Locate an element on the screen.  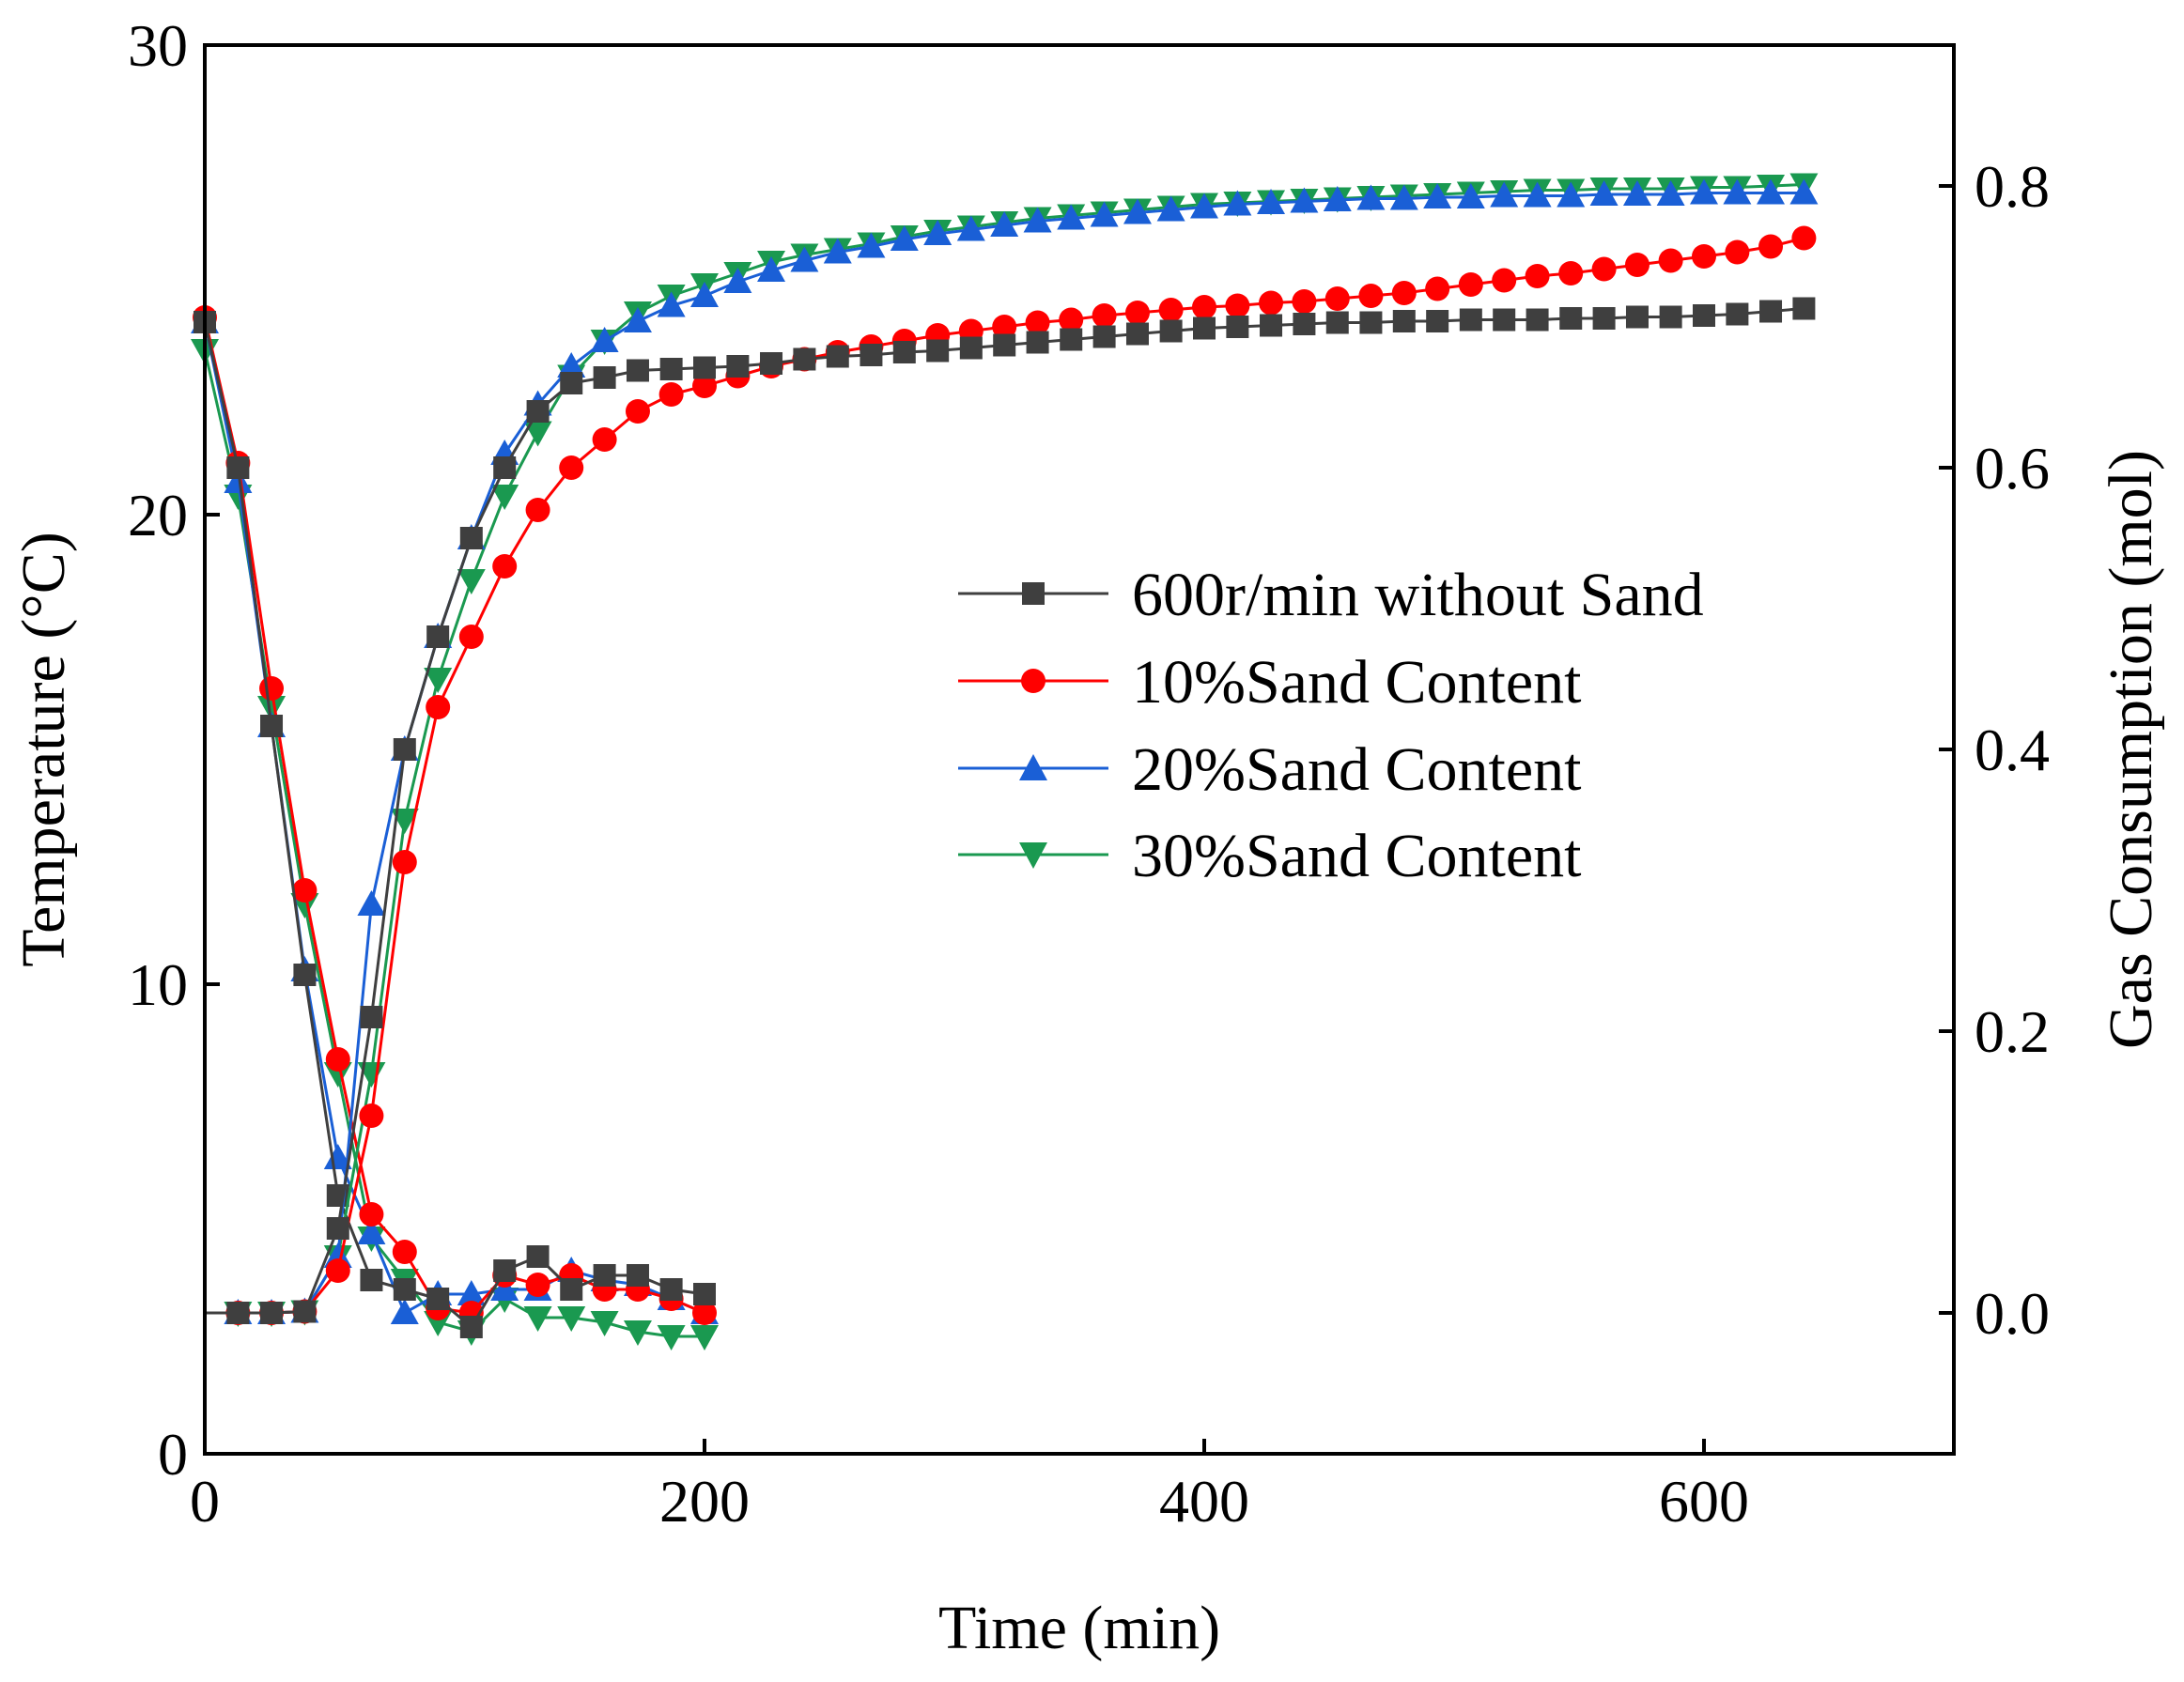
series-triangle-down is located at coordinates (455, 844).